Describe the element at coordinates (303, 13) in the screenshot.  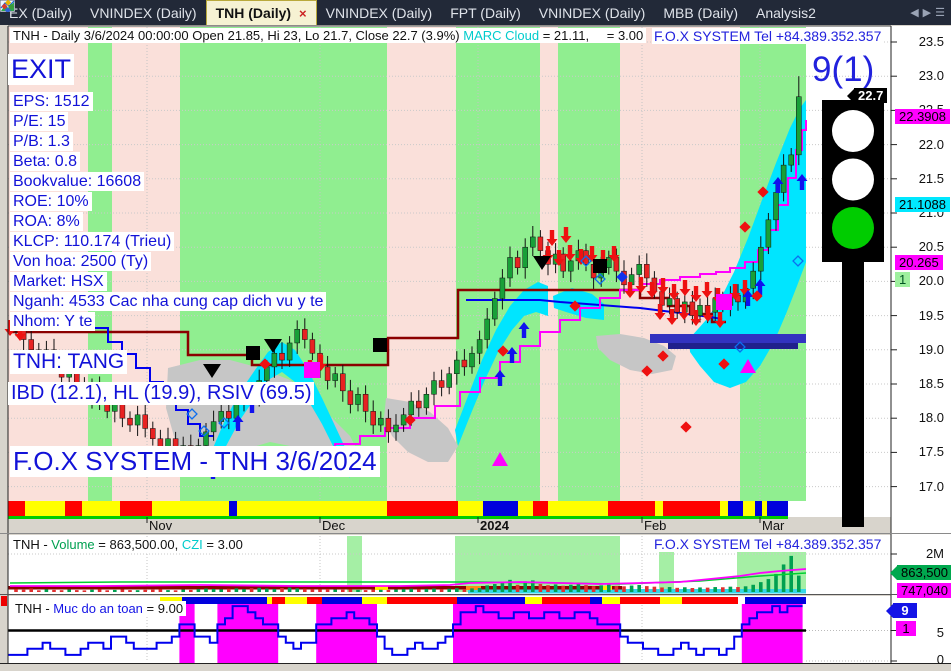
I see `tab-close-icon: ×` at that location.